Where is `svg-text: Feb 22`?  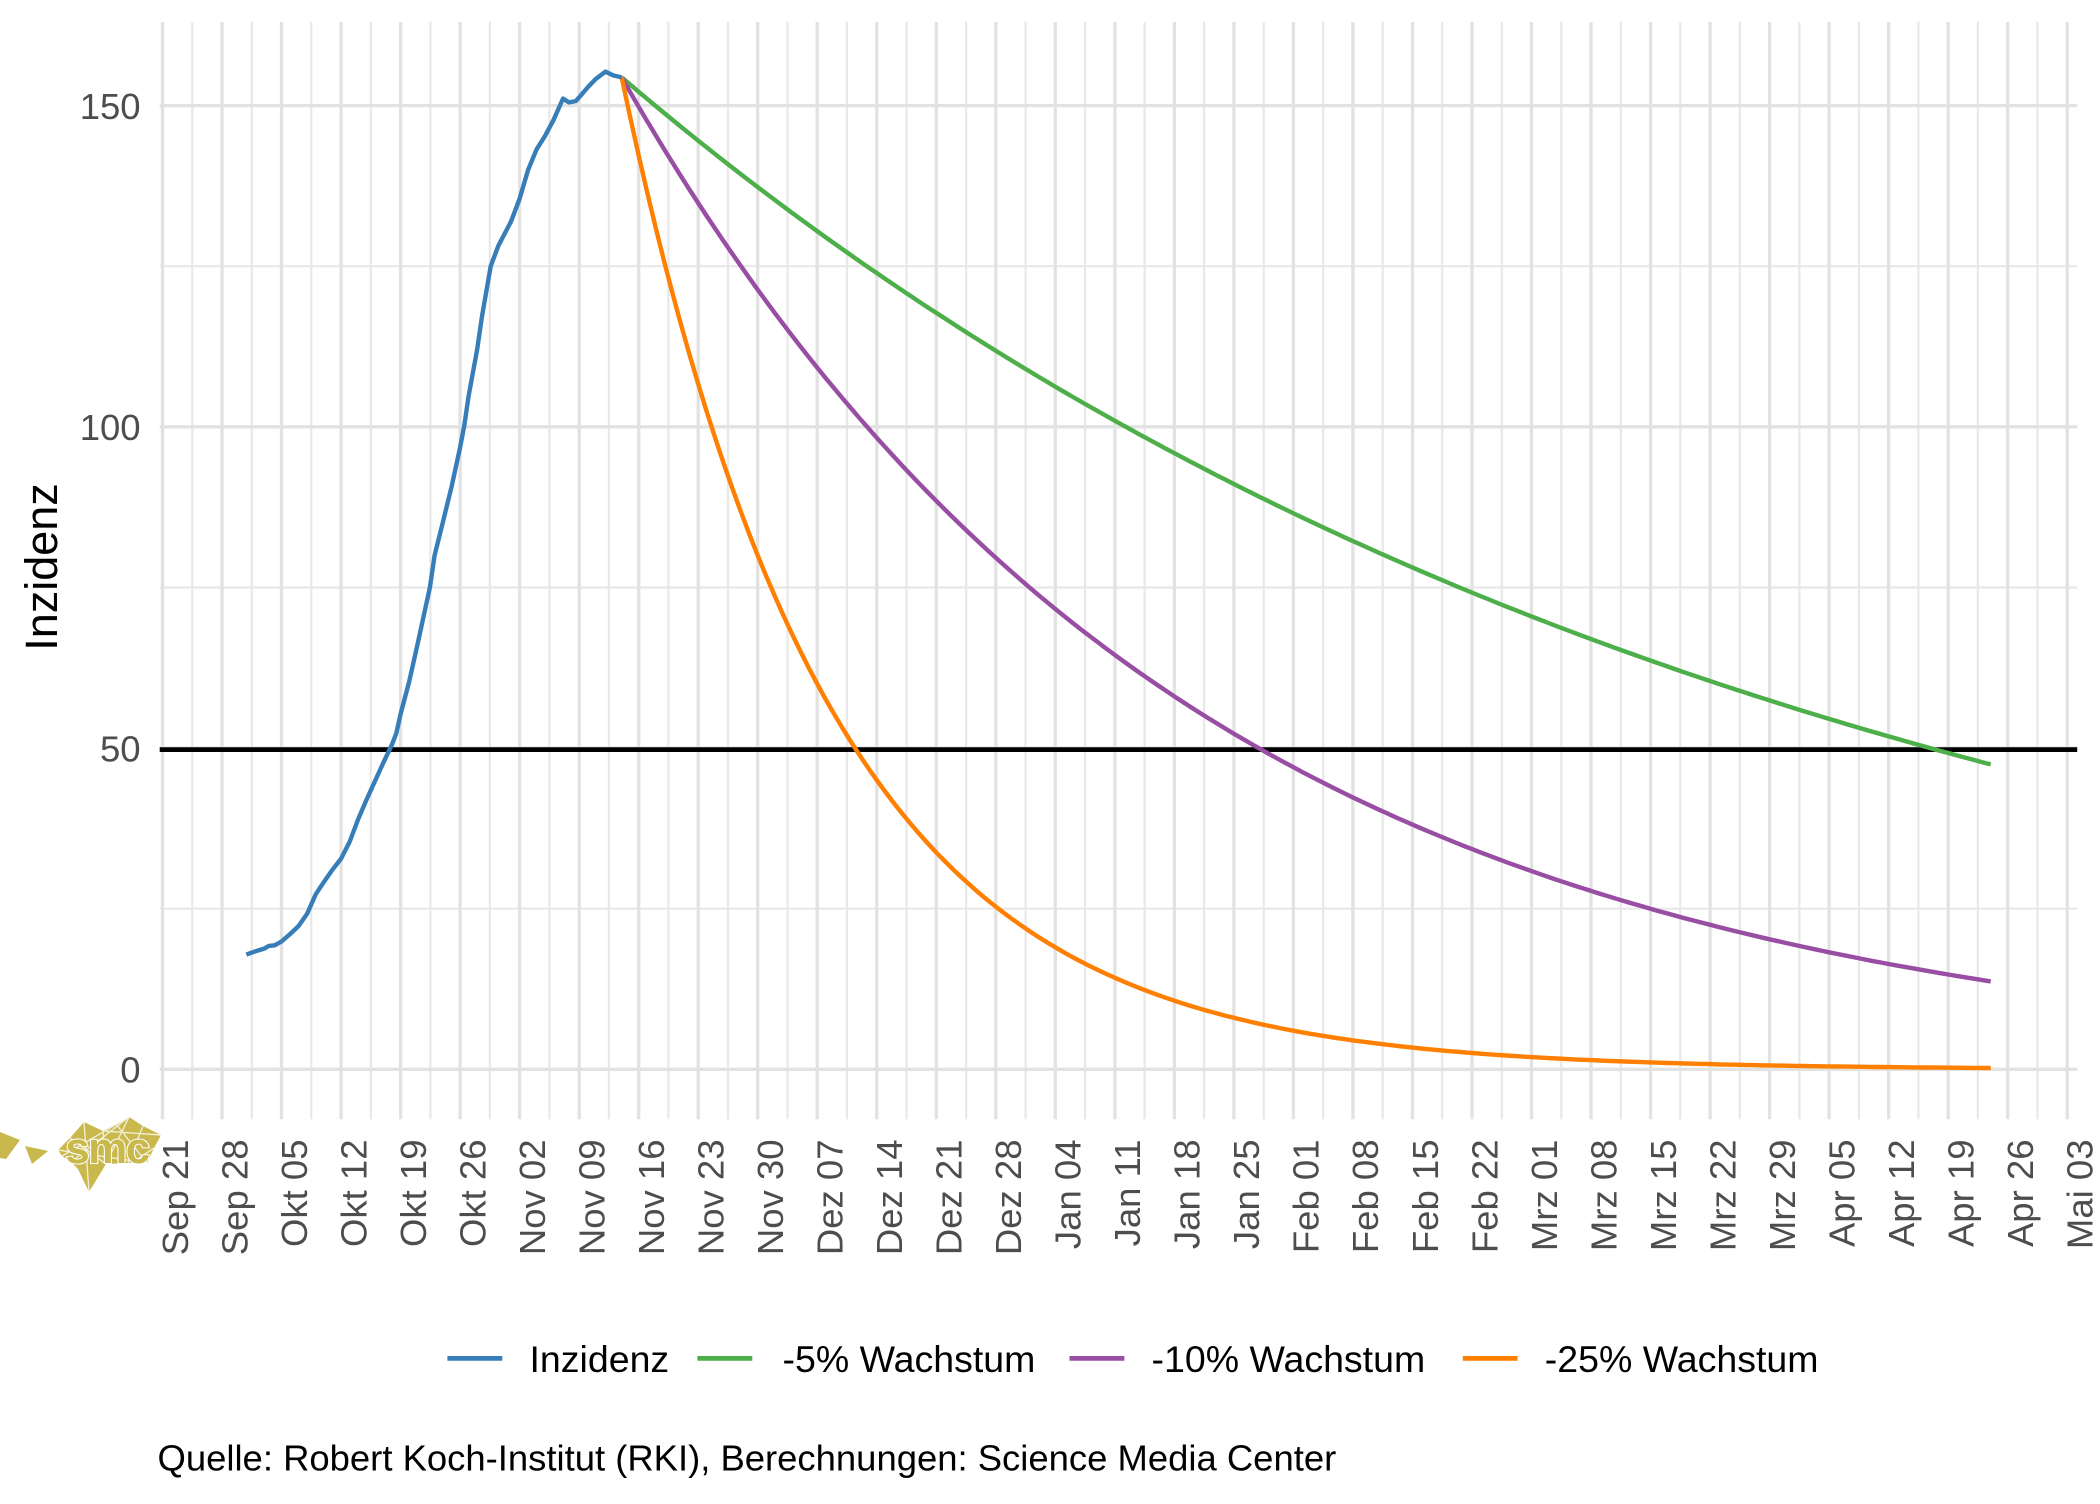
svg-text: Feb 22 is located at coordinates (1484, 1197).